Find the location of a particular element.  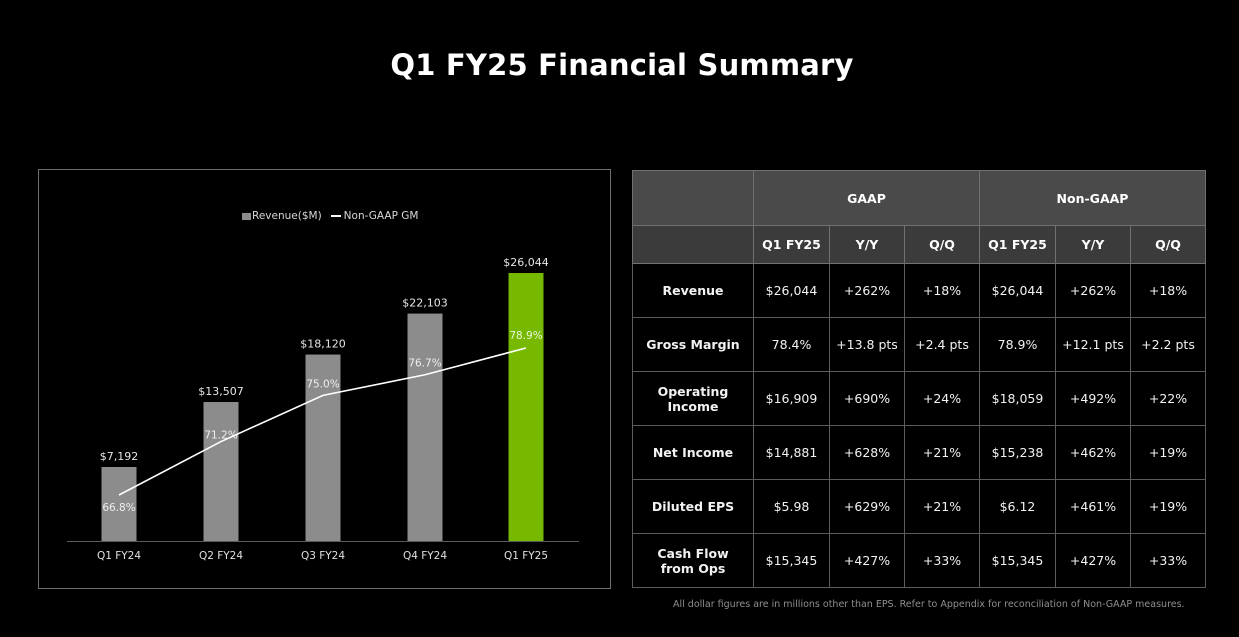

table-cell: +13.8 pts is located at coordinates (867, 344).